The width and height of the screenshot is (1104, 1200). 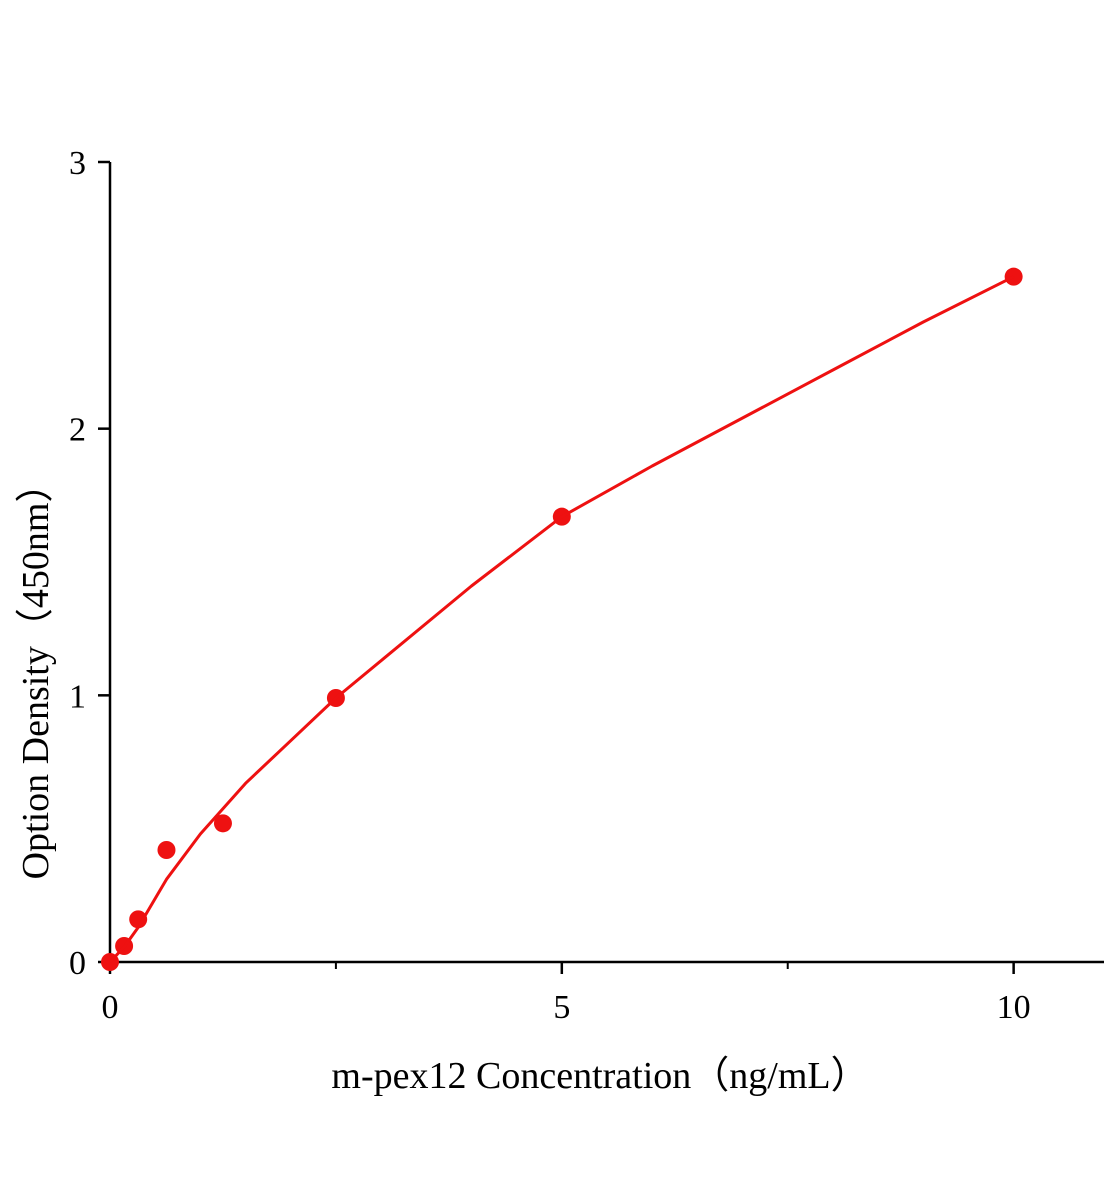 What do you see at coordinates (77, 696) in the screenshot?
I see `y-tick-label: 1` at bounding box center [77, 696].